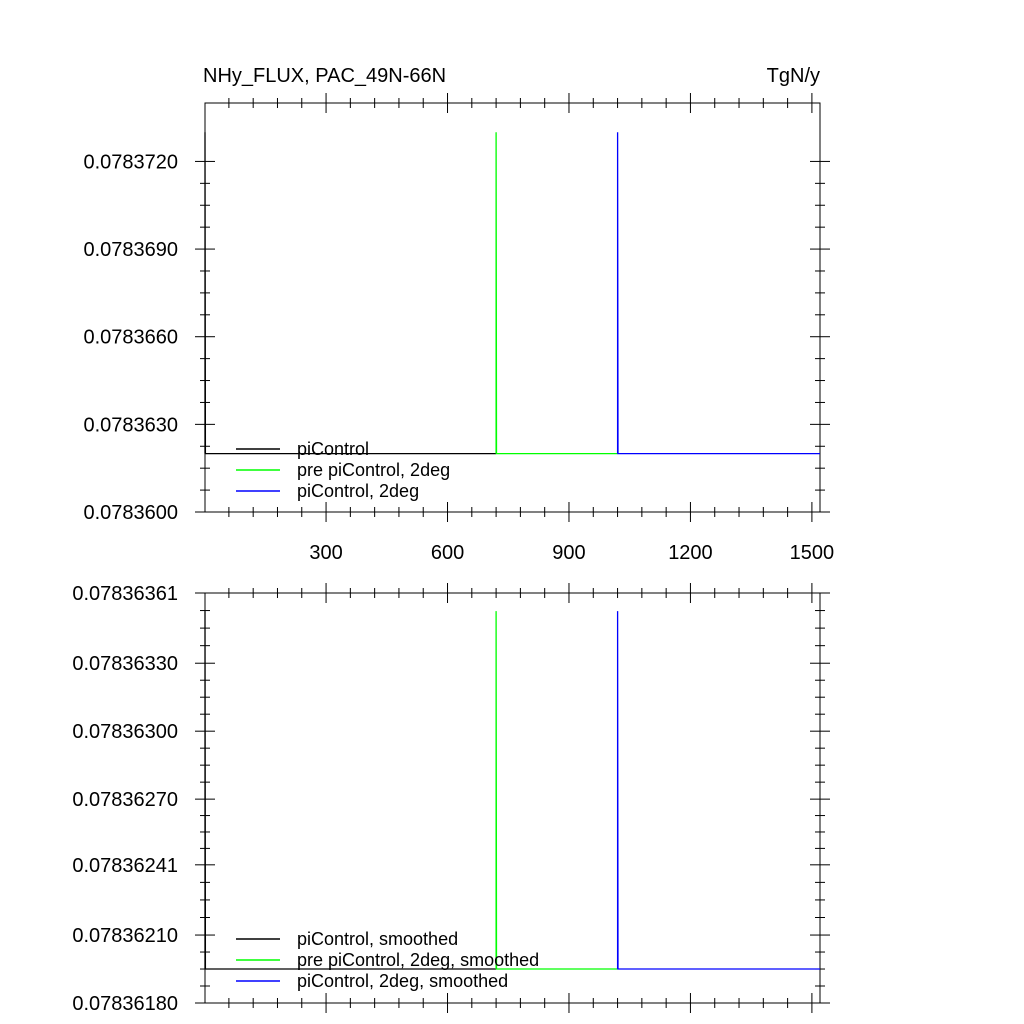  What do you see at coordinates (125, 594) in the screenshot?
I see `y-tick-label: 0.07836361` at bounding box center [125, 594].